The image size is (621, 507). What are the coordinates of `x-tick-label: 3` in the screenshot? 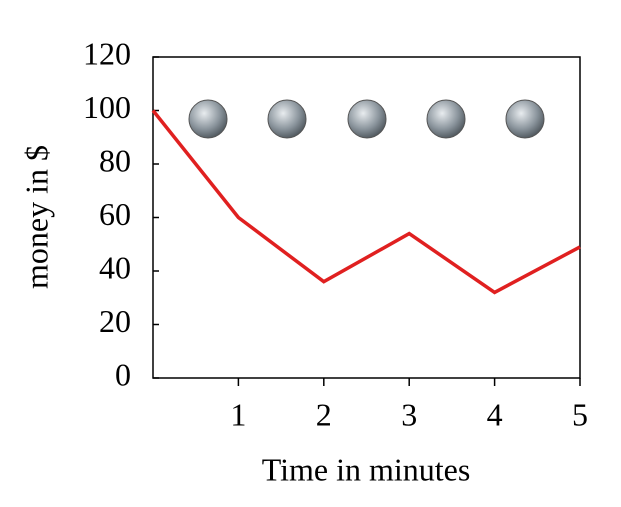 It's located at (409, 414).